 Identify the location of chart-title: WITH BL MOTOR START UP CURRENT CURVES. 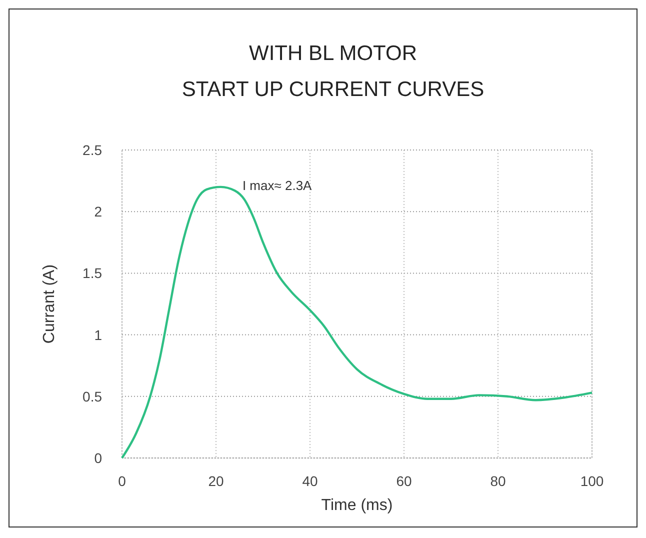
(333, 71).